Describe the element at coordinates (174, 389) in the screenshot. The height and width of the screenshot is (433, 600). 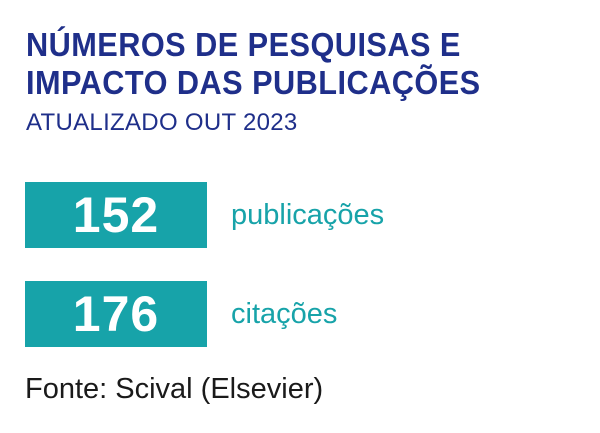
I see `source-note: Fonte: Scival (Elsevier)` at that location.